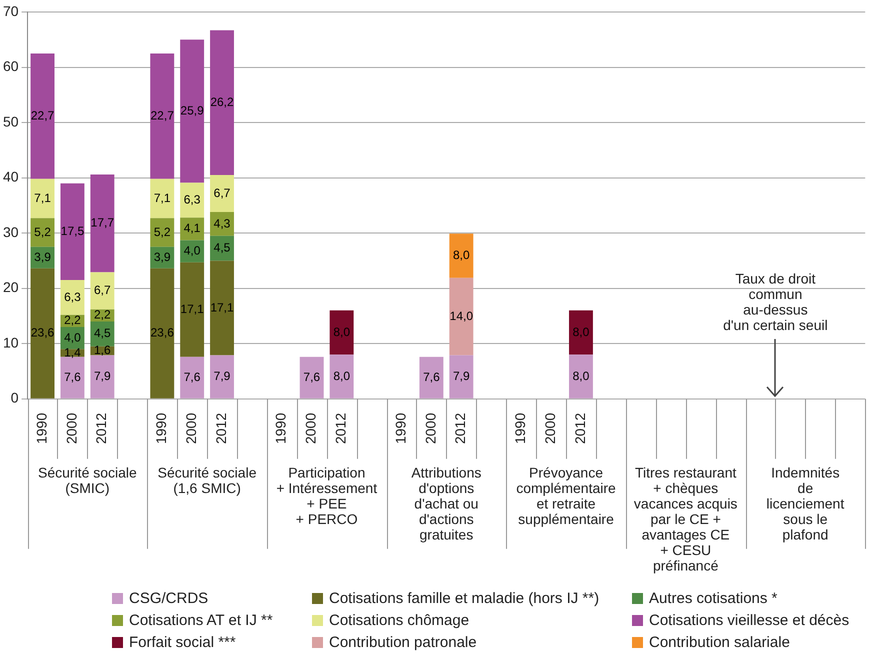 This screenshot has height=663, width=873. I want to click on legend-label: Cotisations AT et IJ **, so click(201, 620).